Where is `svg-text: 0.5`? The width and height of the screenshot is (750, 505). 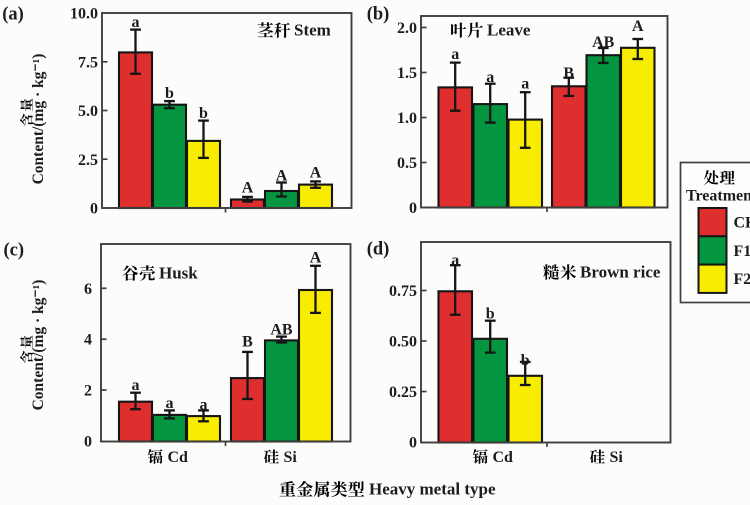
svg-text: 0.5 is located at coordinates (407, 163).